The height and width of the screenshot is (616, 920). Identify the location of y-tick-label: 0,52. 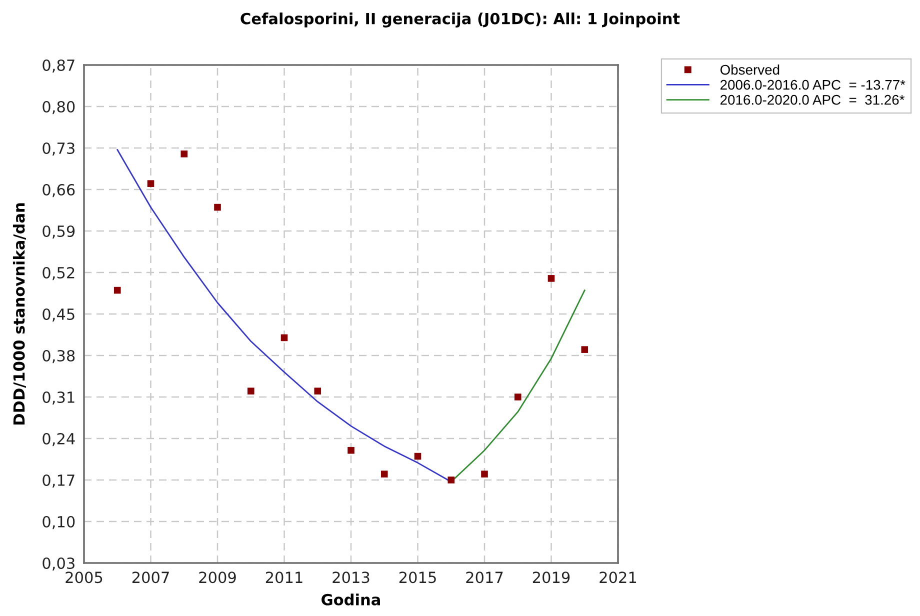
(58, 273).